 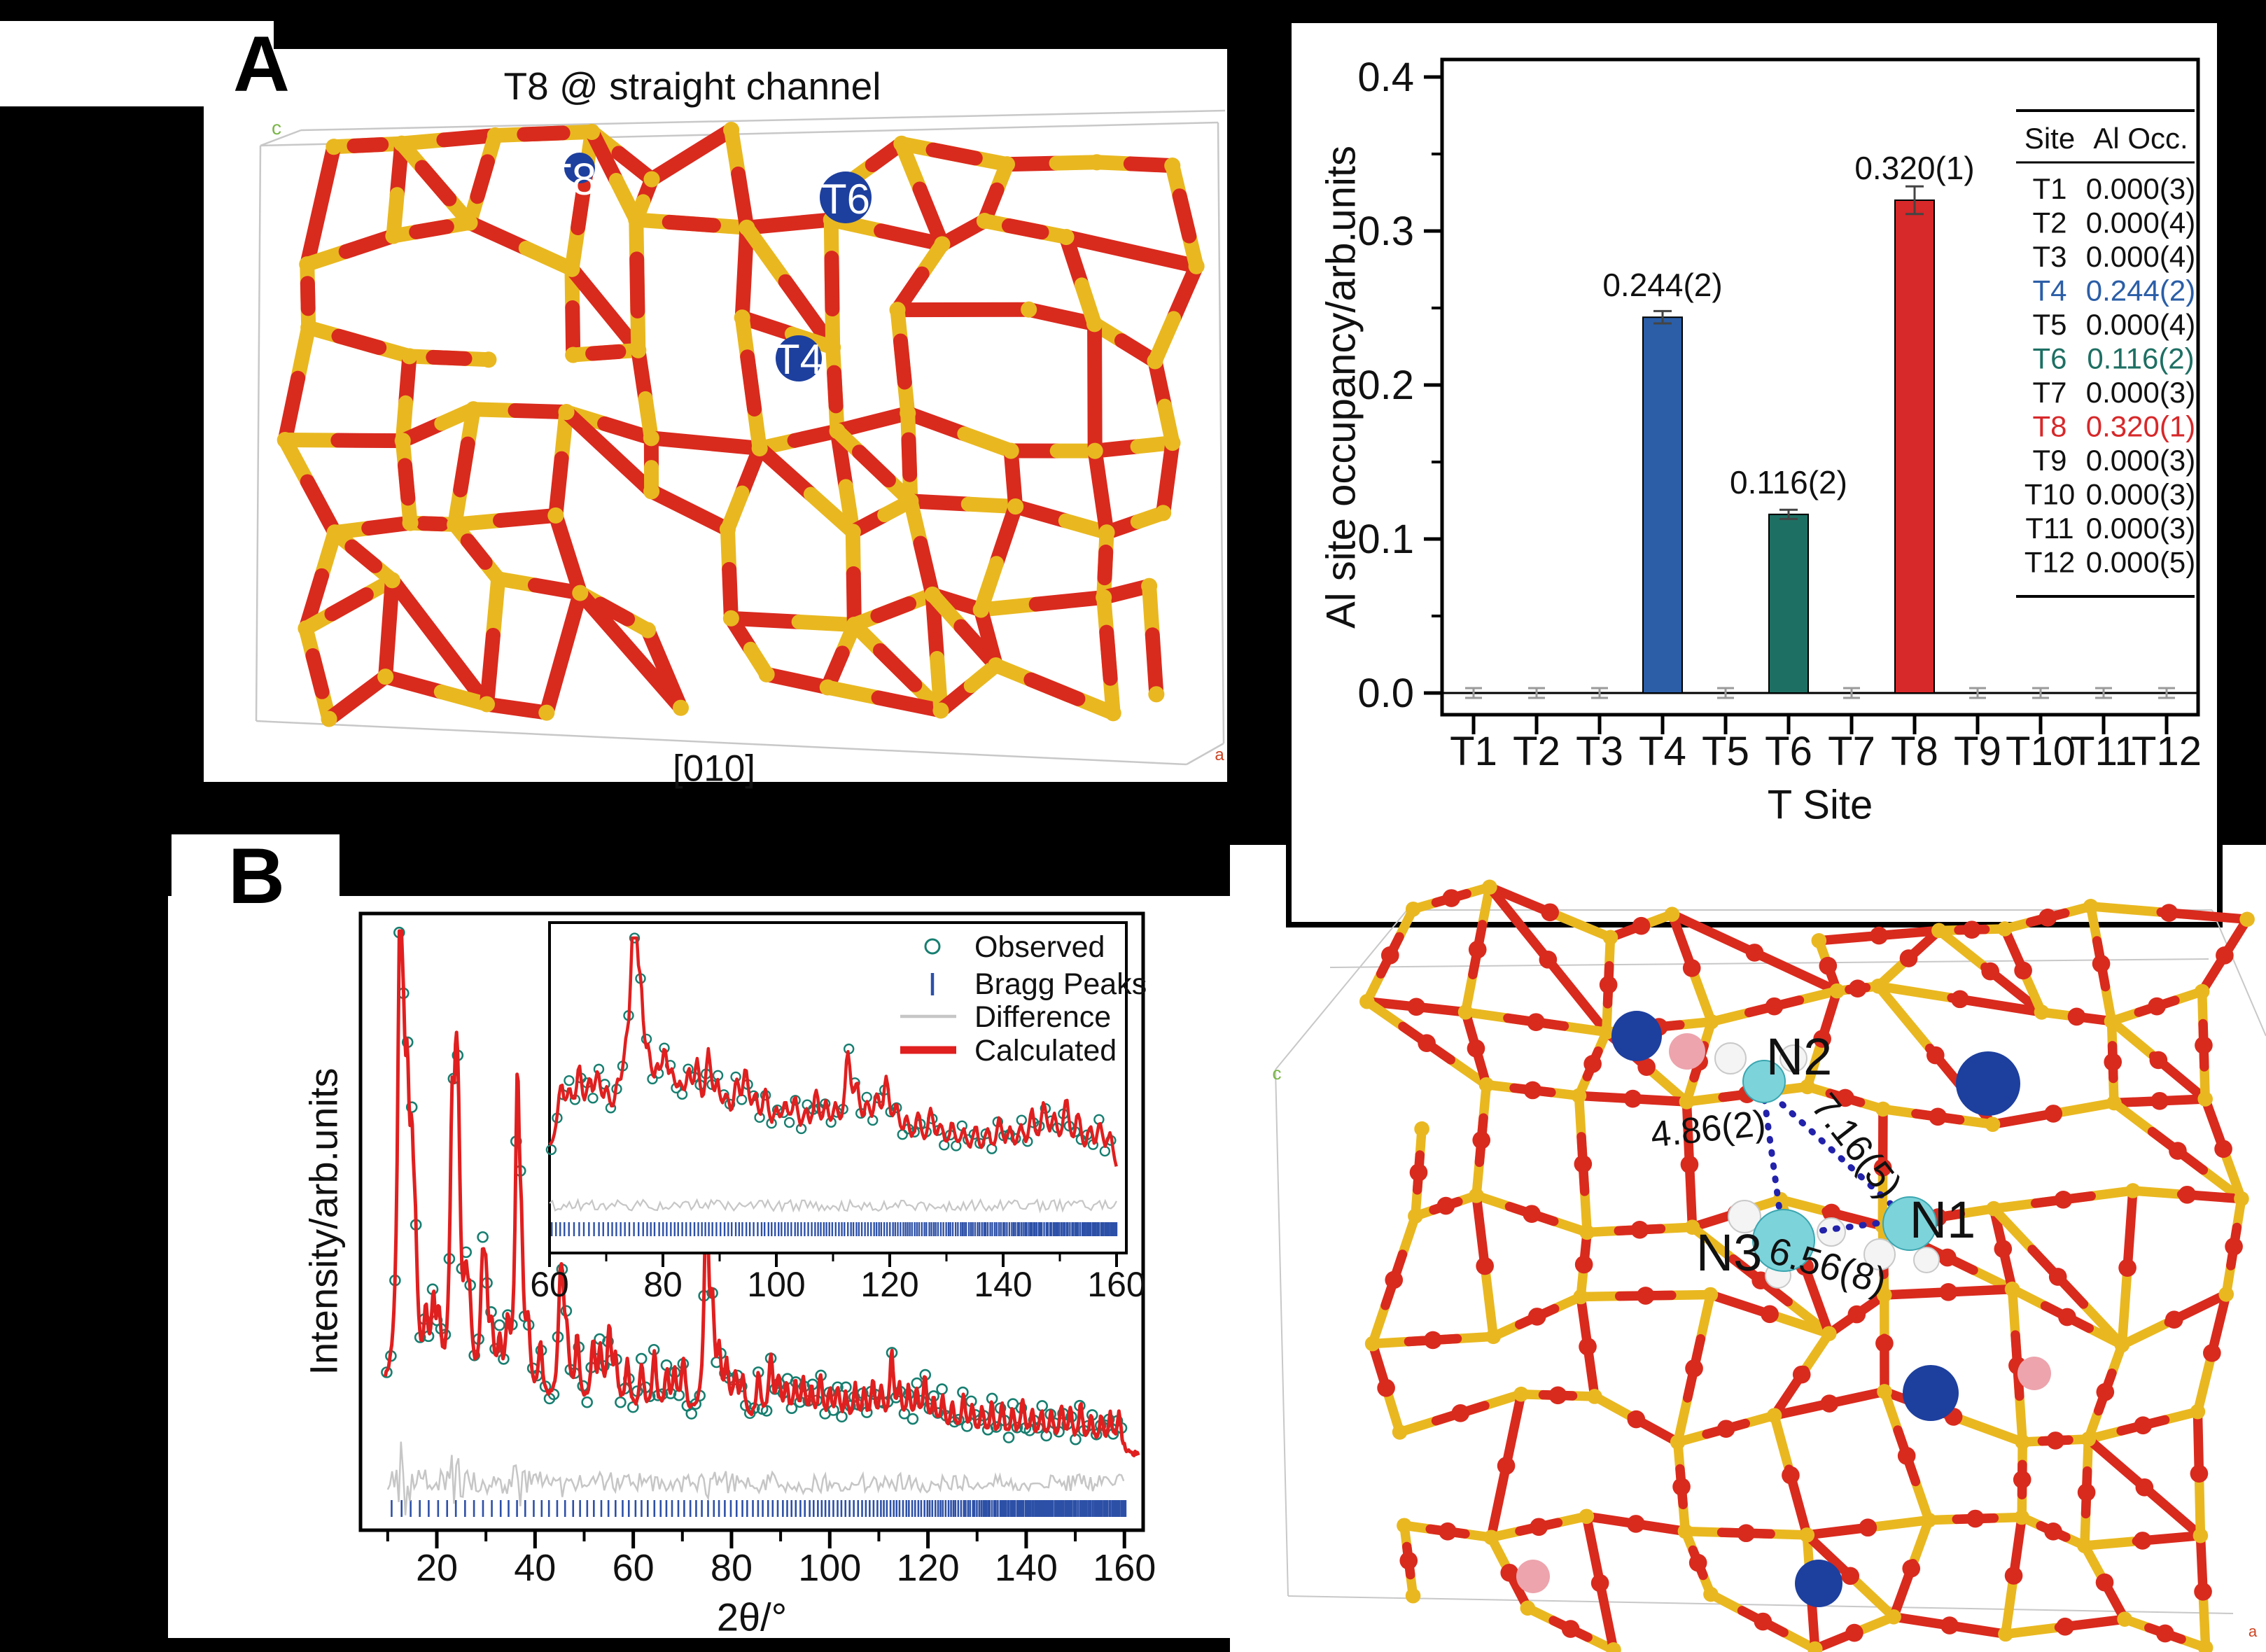 I want to click on table-cell-site: T10, so click(x=2049, y=494).